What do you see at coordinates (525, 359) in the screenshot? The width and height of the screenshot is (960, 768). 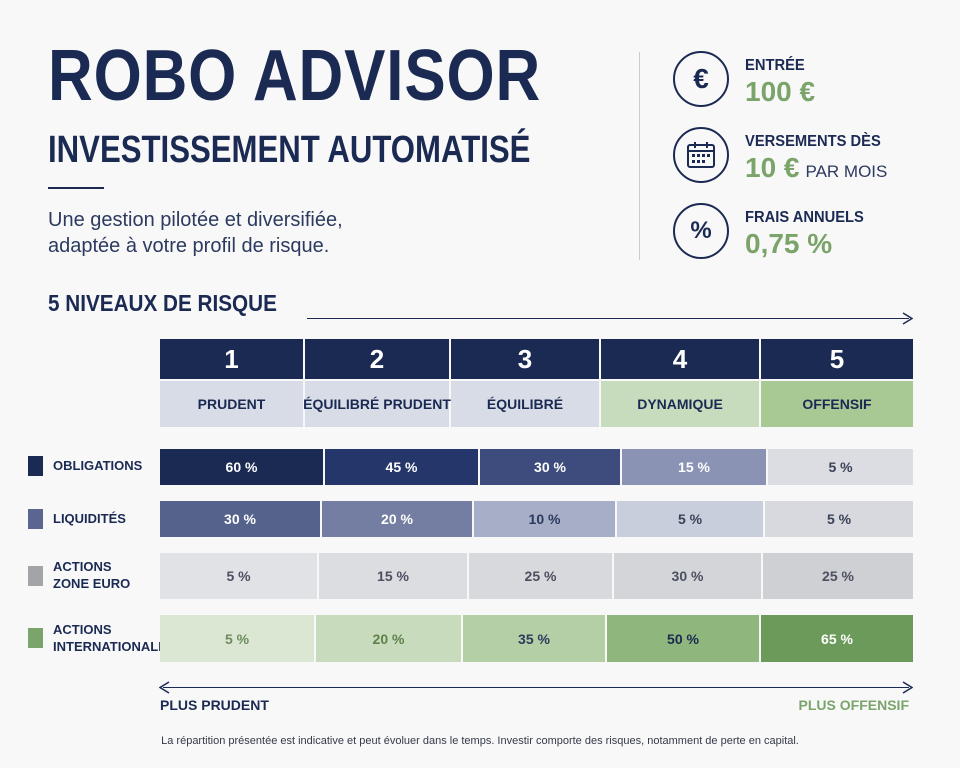 I see `level-3-number: 3` at bounding box center [525, 359].